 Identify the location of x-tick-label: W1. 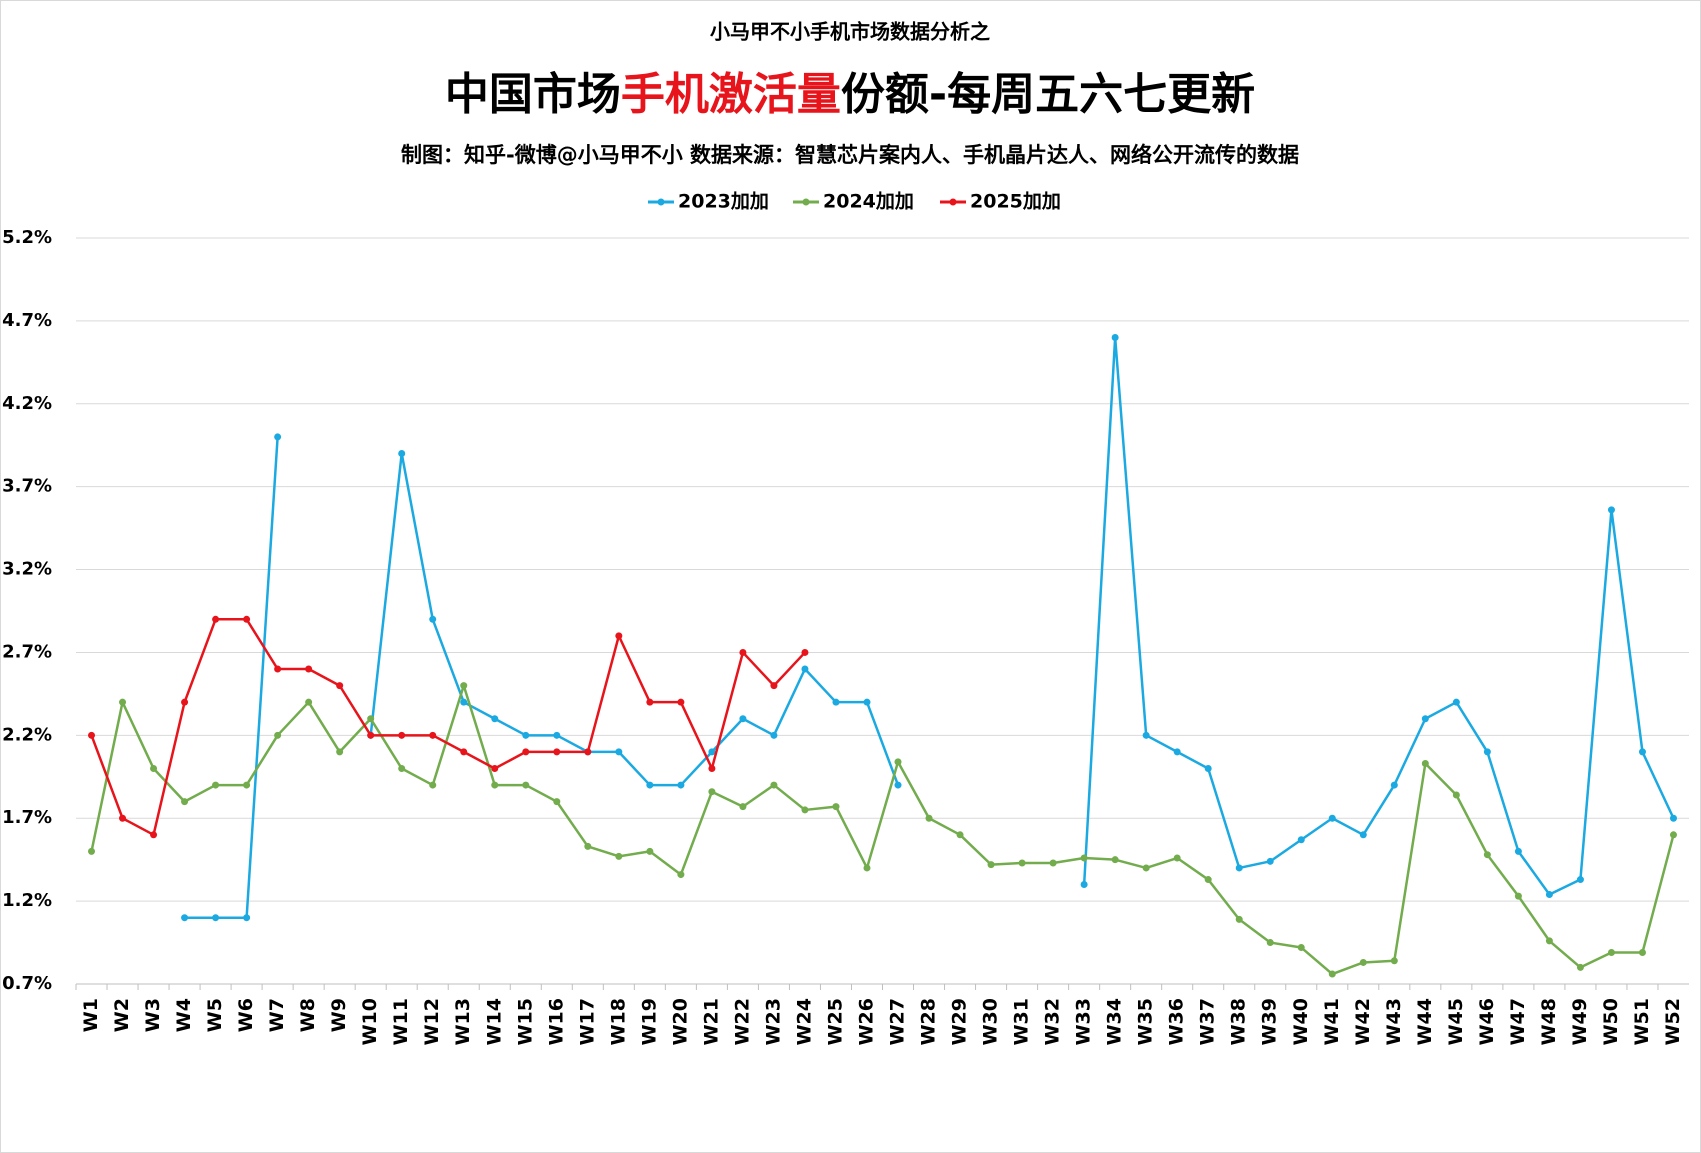
(91, 1015).